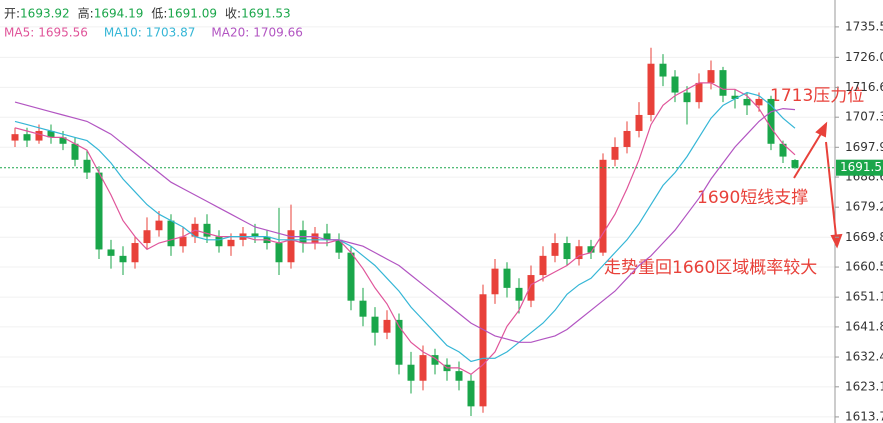 This screenshot has height=423, width=883. Describe the element at coordinates (864, 207) in the screenshot. I see `y-tick-label: 1679.2` at that location.